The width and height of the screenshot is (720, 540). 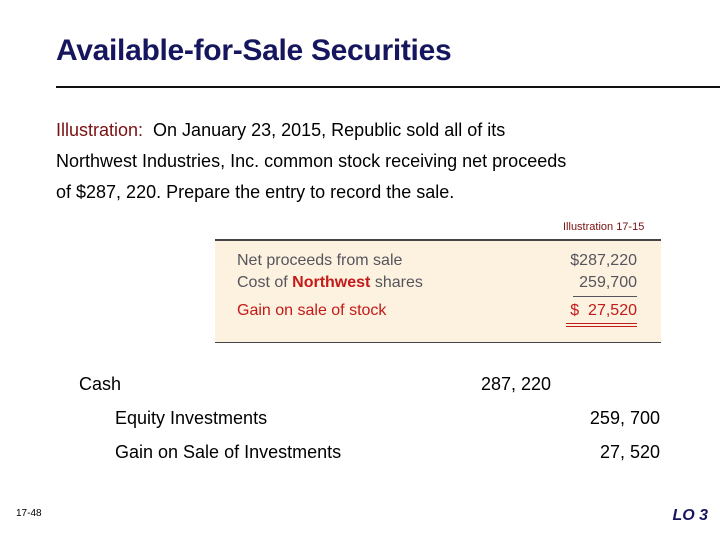 I want to click on slide-title: Available-for-Sale Securities, so click(x=254, y=50).